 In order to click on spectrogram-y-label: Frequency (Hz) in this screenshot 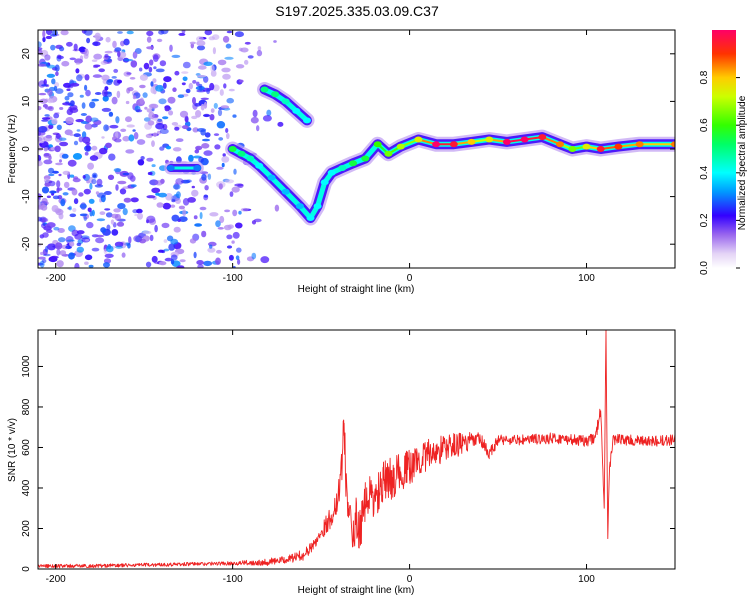, I will do `click(12, 149)`.